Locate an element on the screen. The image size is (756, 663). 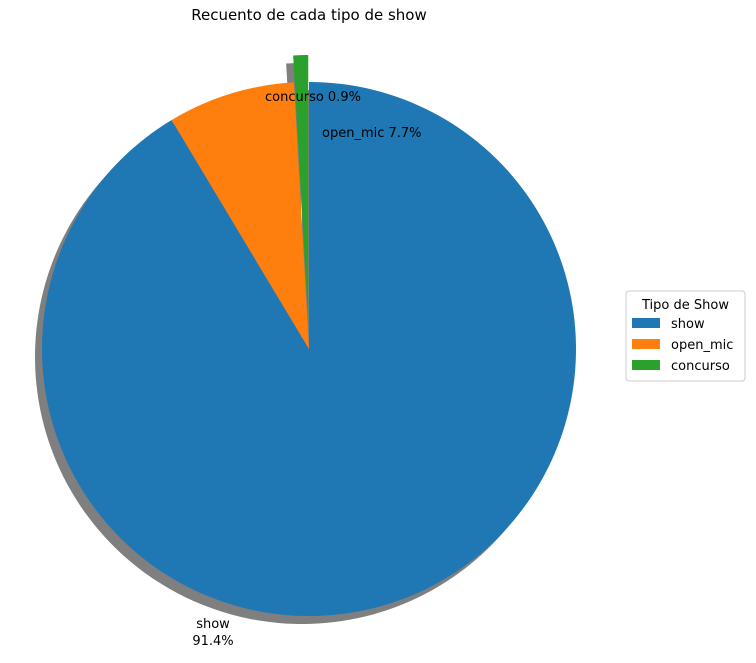
legend-frame is located at coordinates (685, 336).